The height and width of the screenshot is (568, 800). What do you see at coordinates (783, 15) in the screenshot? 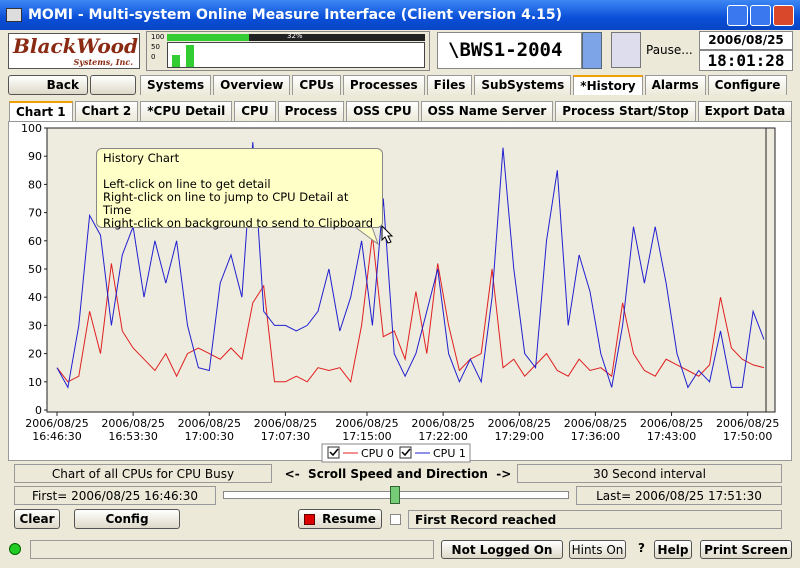
I see `close-button` at bounding box center [783, 15].